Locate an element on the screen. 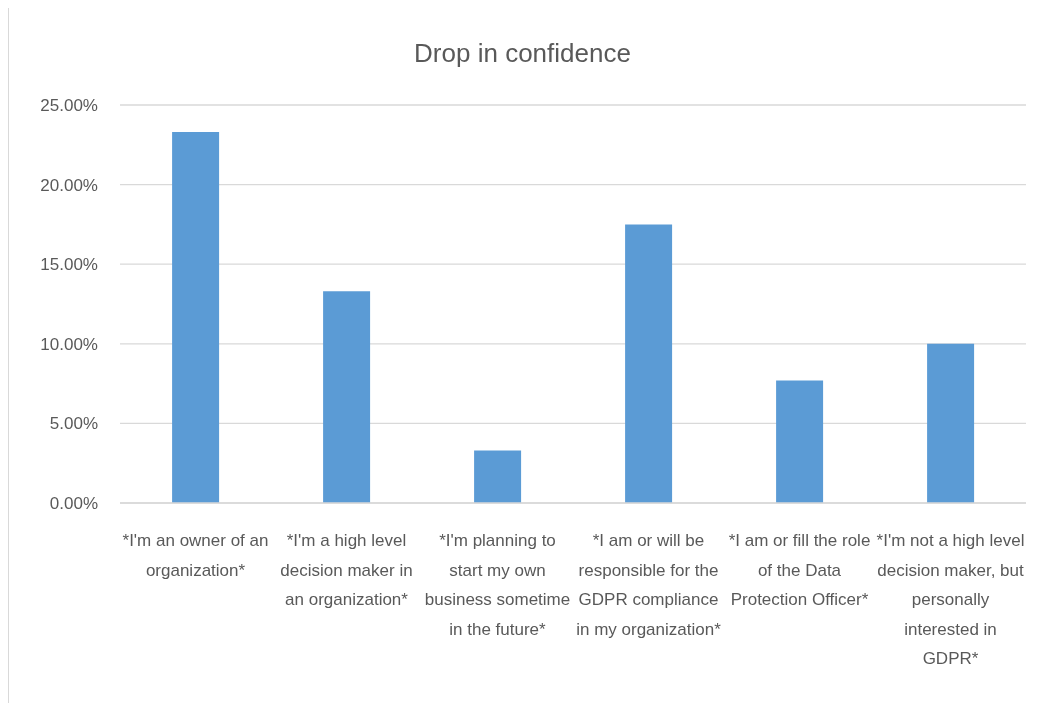 The image size is (1043, 707). y-tick-label: 25.00% is located at coordinates (69, 106).